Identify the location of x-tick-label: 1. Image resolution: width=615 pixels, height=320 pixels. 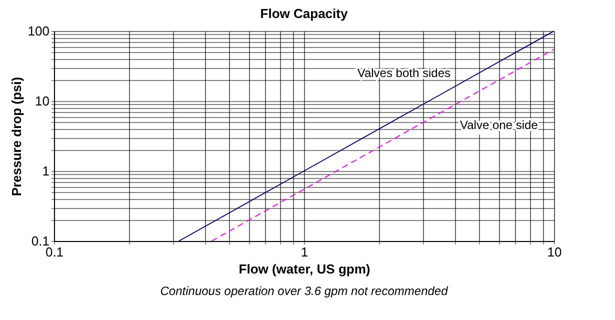
(304, 252).